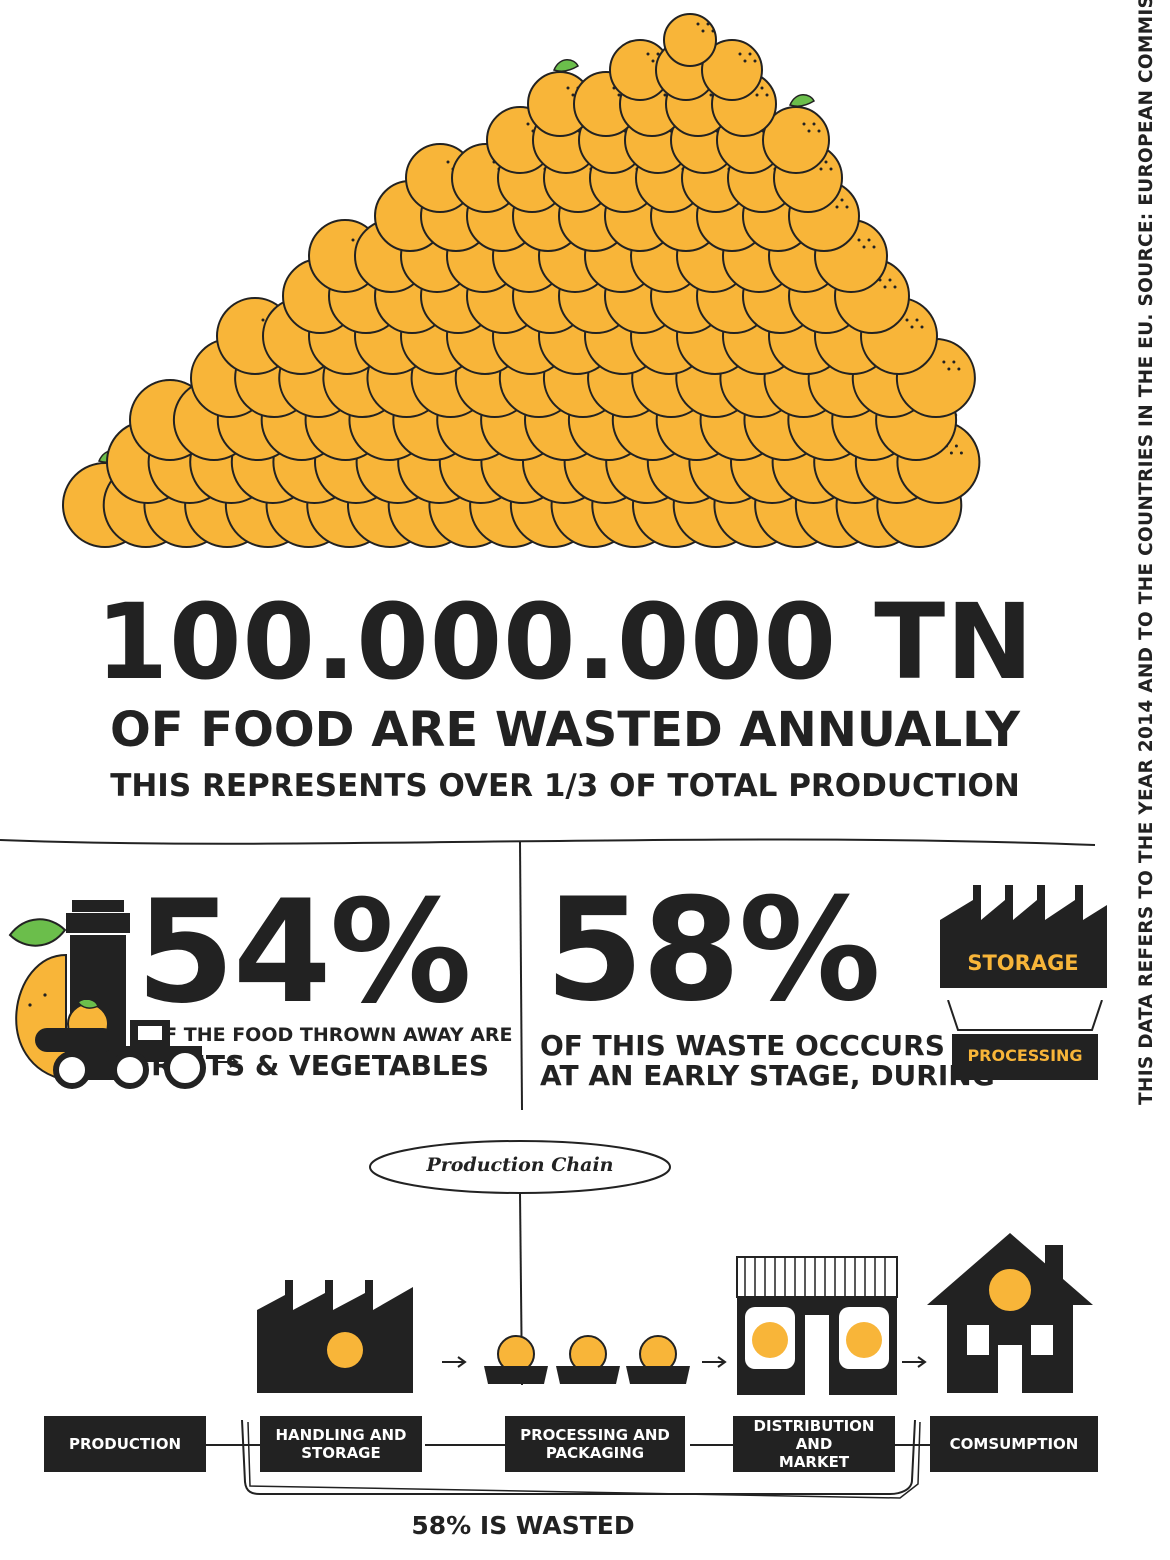 The height and width of the screenshot is (1560, 1170). What do you see at coordinates (330, 1035) in the screenshot?
I see `left-stat-caption-small: OF THE FOOD THROWN AWAY ARE` at bounding box center [330, 1035].